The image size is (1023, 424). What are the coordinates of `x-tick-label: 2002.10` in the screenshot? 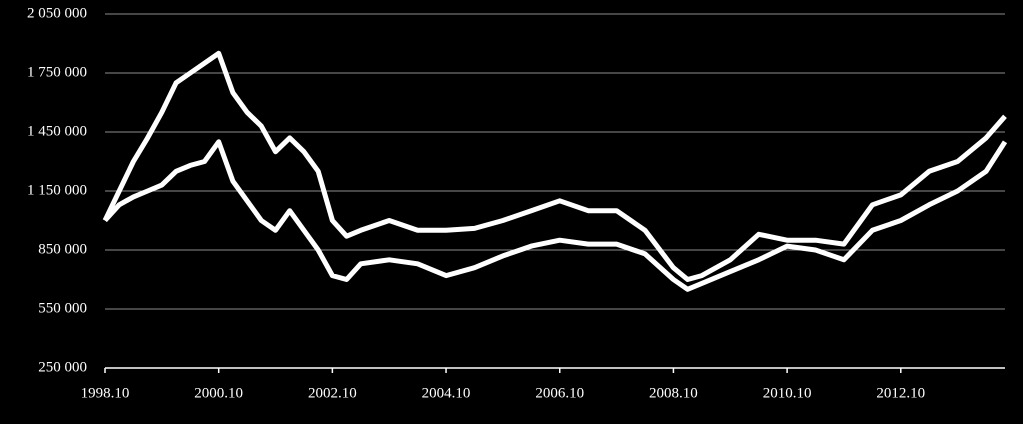 It's located at (332, 393).